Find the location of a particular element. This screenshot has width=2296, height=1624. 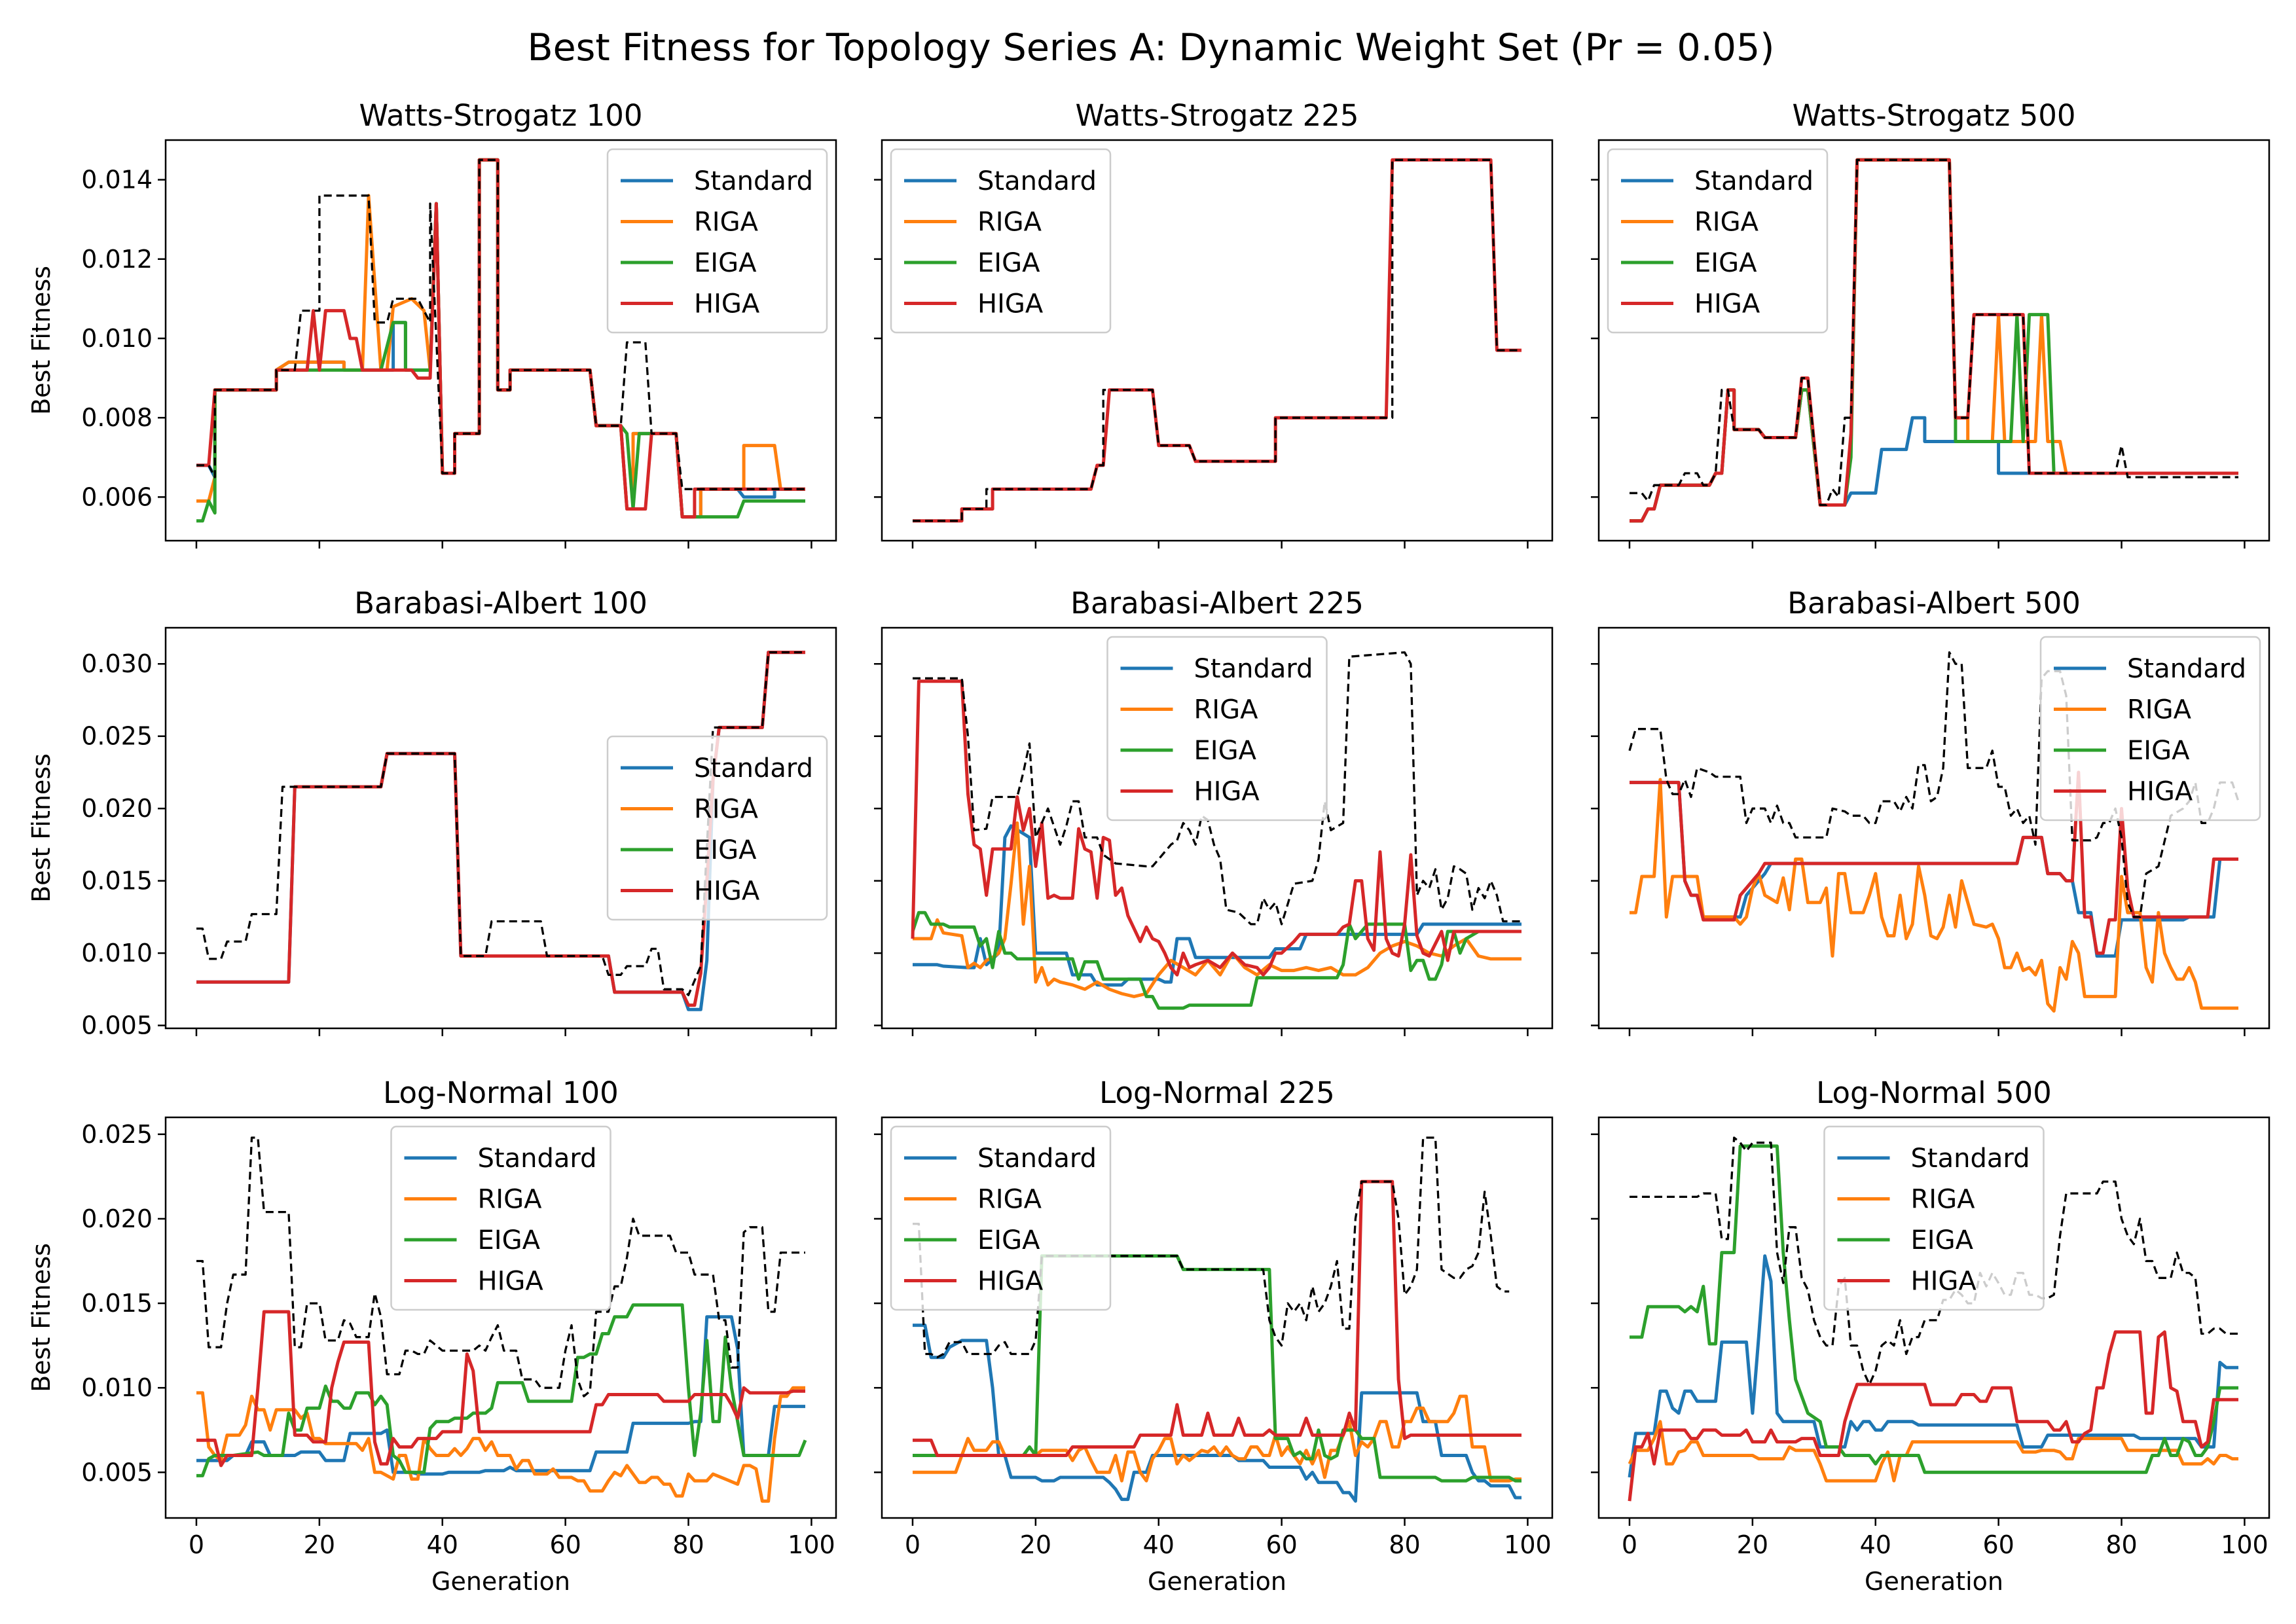

subplot-title: Barabasi-Albert 225 is located at coordinates (1217, 603).